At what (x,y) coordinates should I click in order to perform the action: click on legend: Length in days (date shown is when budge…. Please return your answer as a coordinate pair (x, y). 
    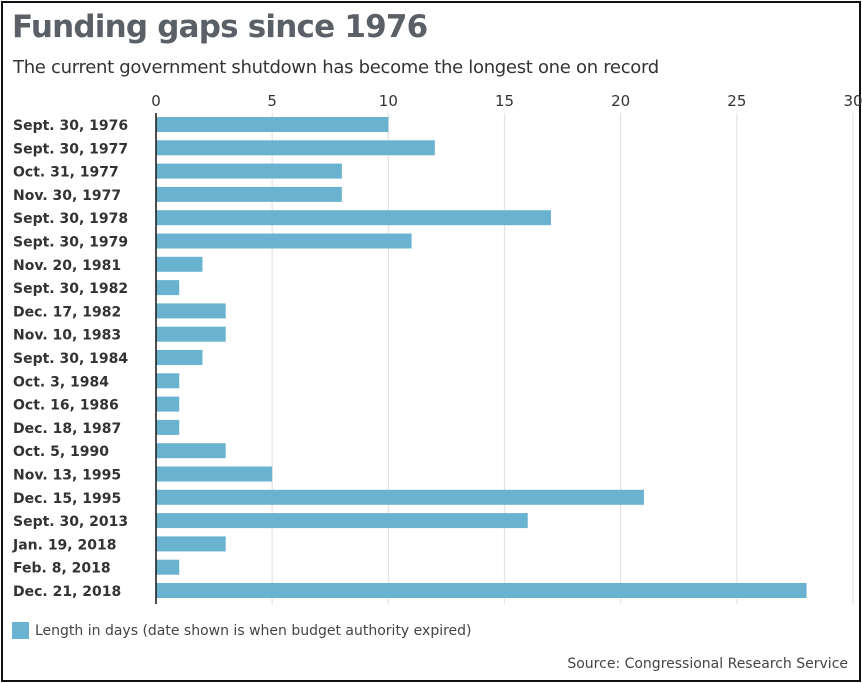
    Looking at the image, I should click on (242, 630).